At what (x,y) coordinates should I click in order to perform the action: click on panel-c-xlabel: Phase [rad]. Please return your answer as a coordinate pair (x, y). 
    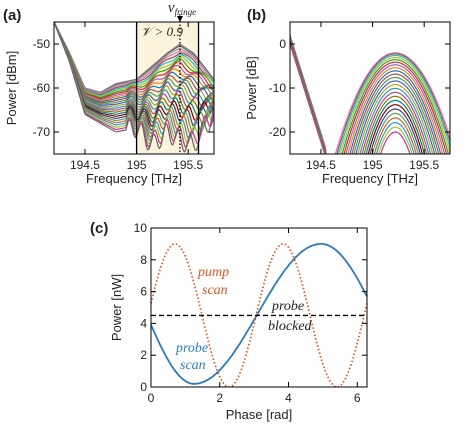
    Looking at the image, I should click on (259, 414).